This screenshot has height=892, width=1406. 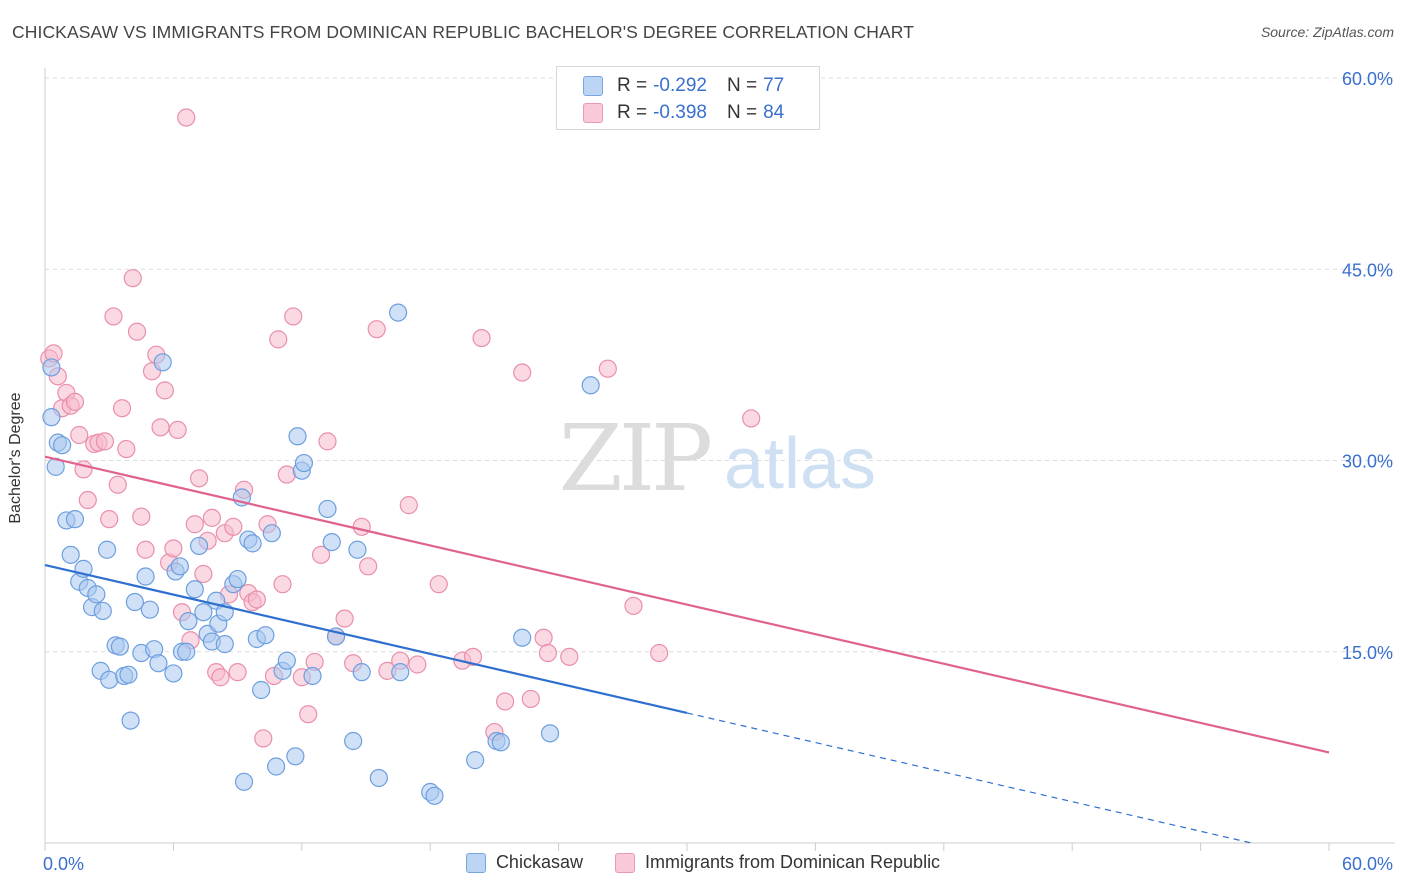 I want to click on y-tick-label: 60.0%, so click(x=1367, y=79).